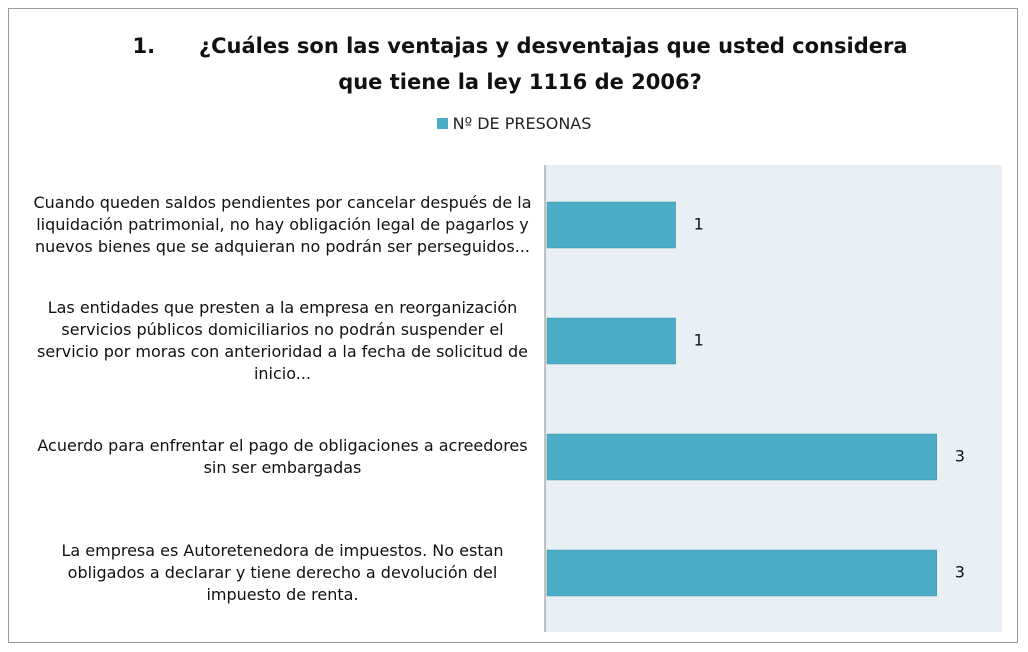  Describe the element at coordinates (522, 123) in the screenshot. I see `legend-label: Nº DE PRESONAS` at that location.